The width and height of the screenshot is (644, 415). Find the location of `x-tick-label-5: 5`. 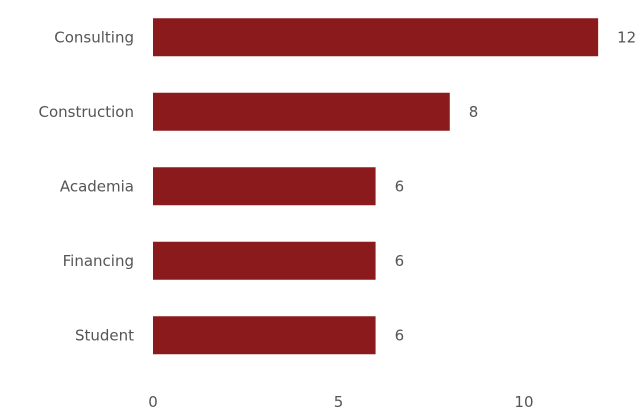

x-tick-label-5: 5 is located at coordinates (339, 402).